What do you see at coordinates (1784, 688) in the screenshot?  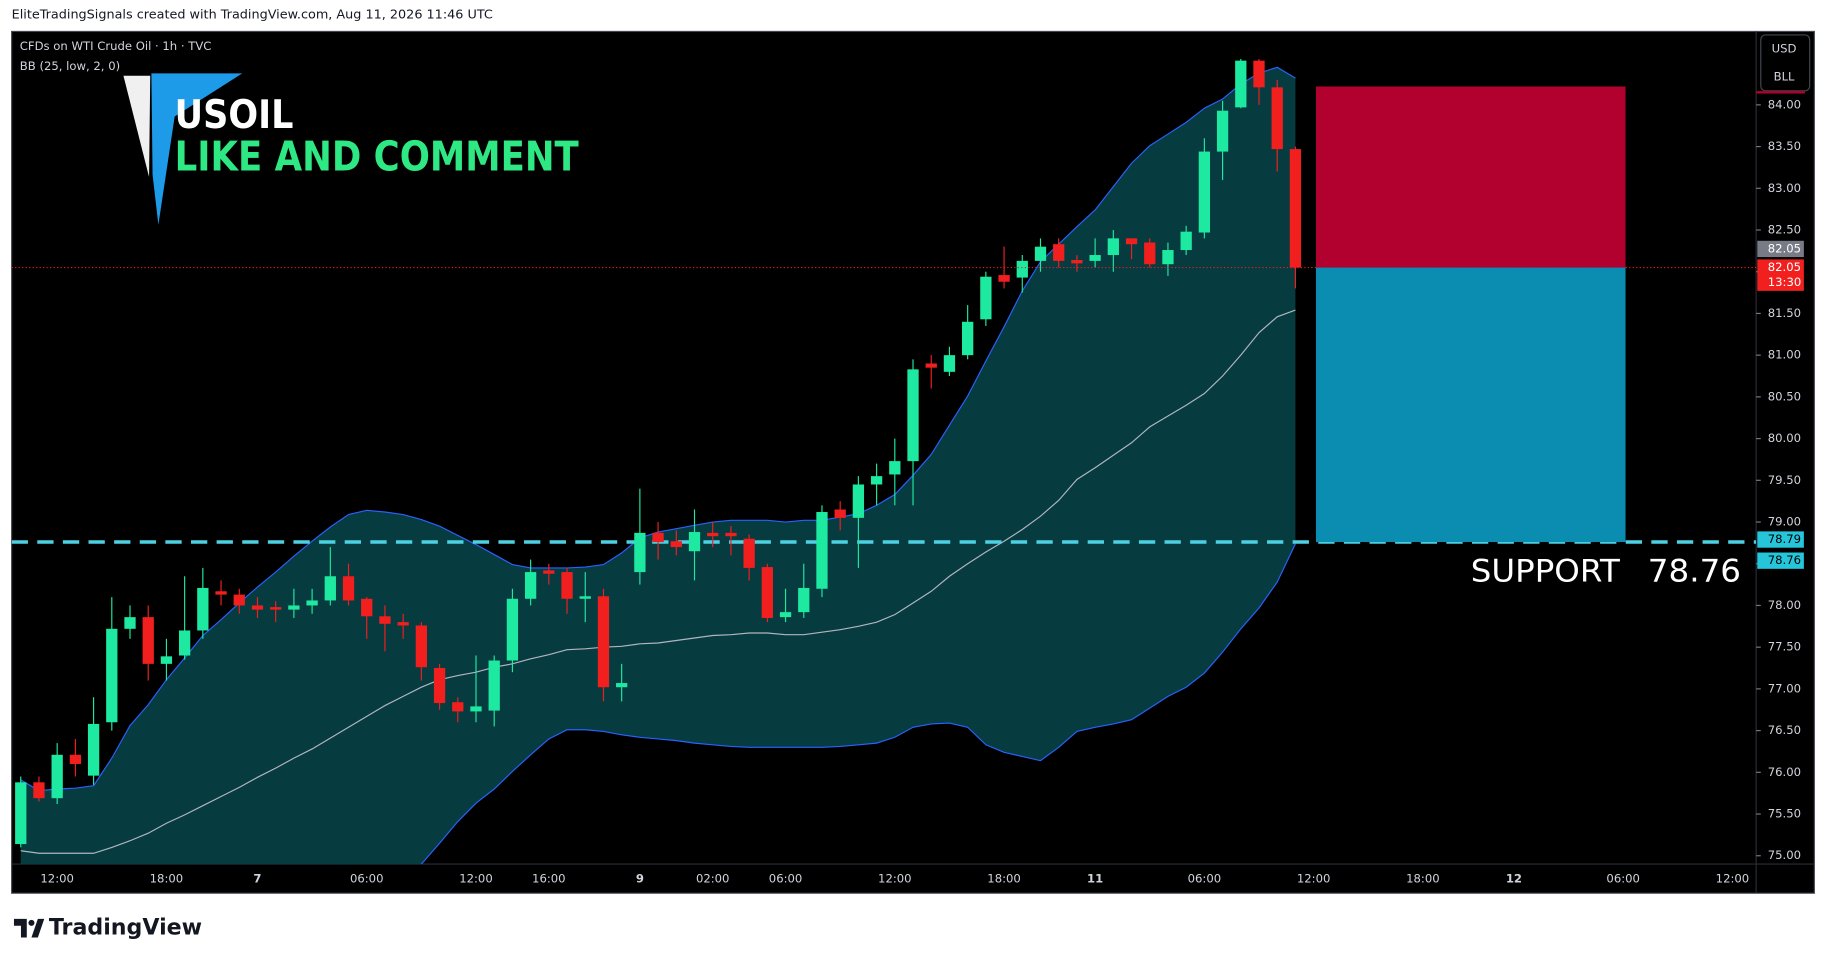 I see `y-tick-label: 77.00` at bounding box center [1784, 688].